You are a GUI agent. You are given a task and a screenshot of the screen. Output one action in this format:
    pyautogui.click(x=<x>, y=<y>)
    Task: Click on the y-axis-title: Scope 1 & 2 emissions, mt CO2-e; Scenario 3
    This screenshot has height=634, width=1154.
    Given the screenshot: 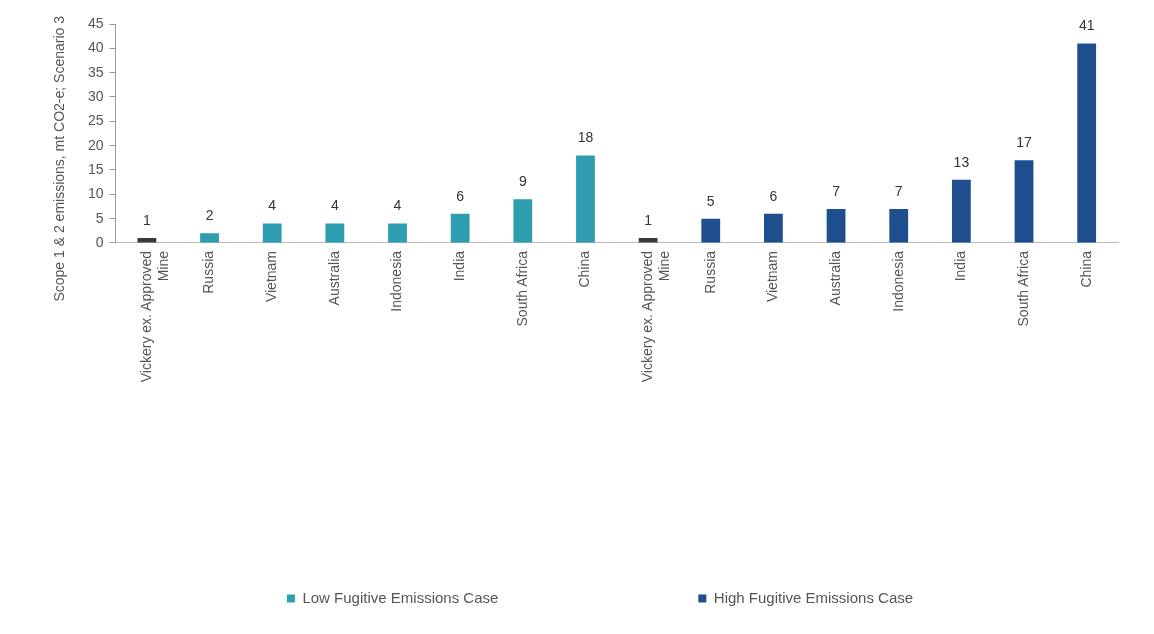 What is the action you would take?
    pyautogui.click(x=58, y=158)
    